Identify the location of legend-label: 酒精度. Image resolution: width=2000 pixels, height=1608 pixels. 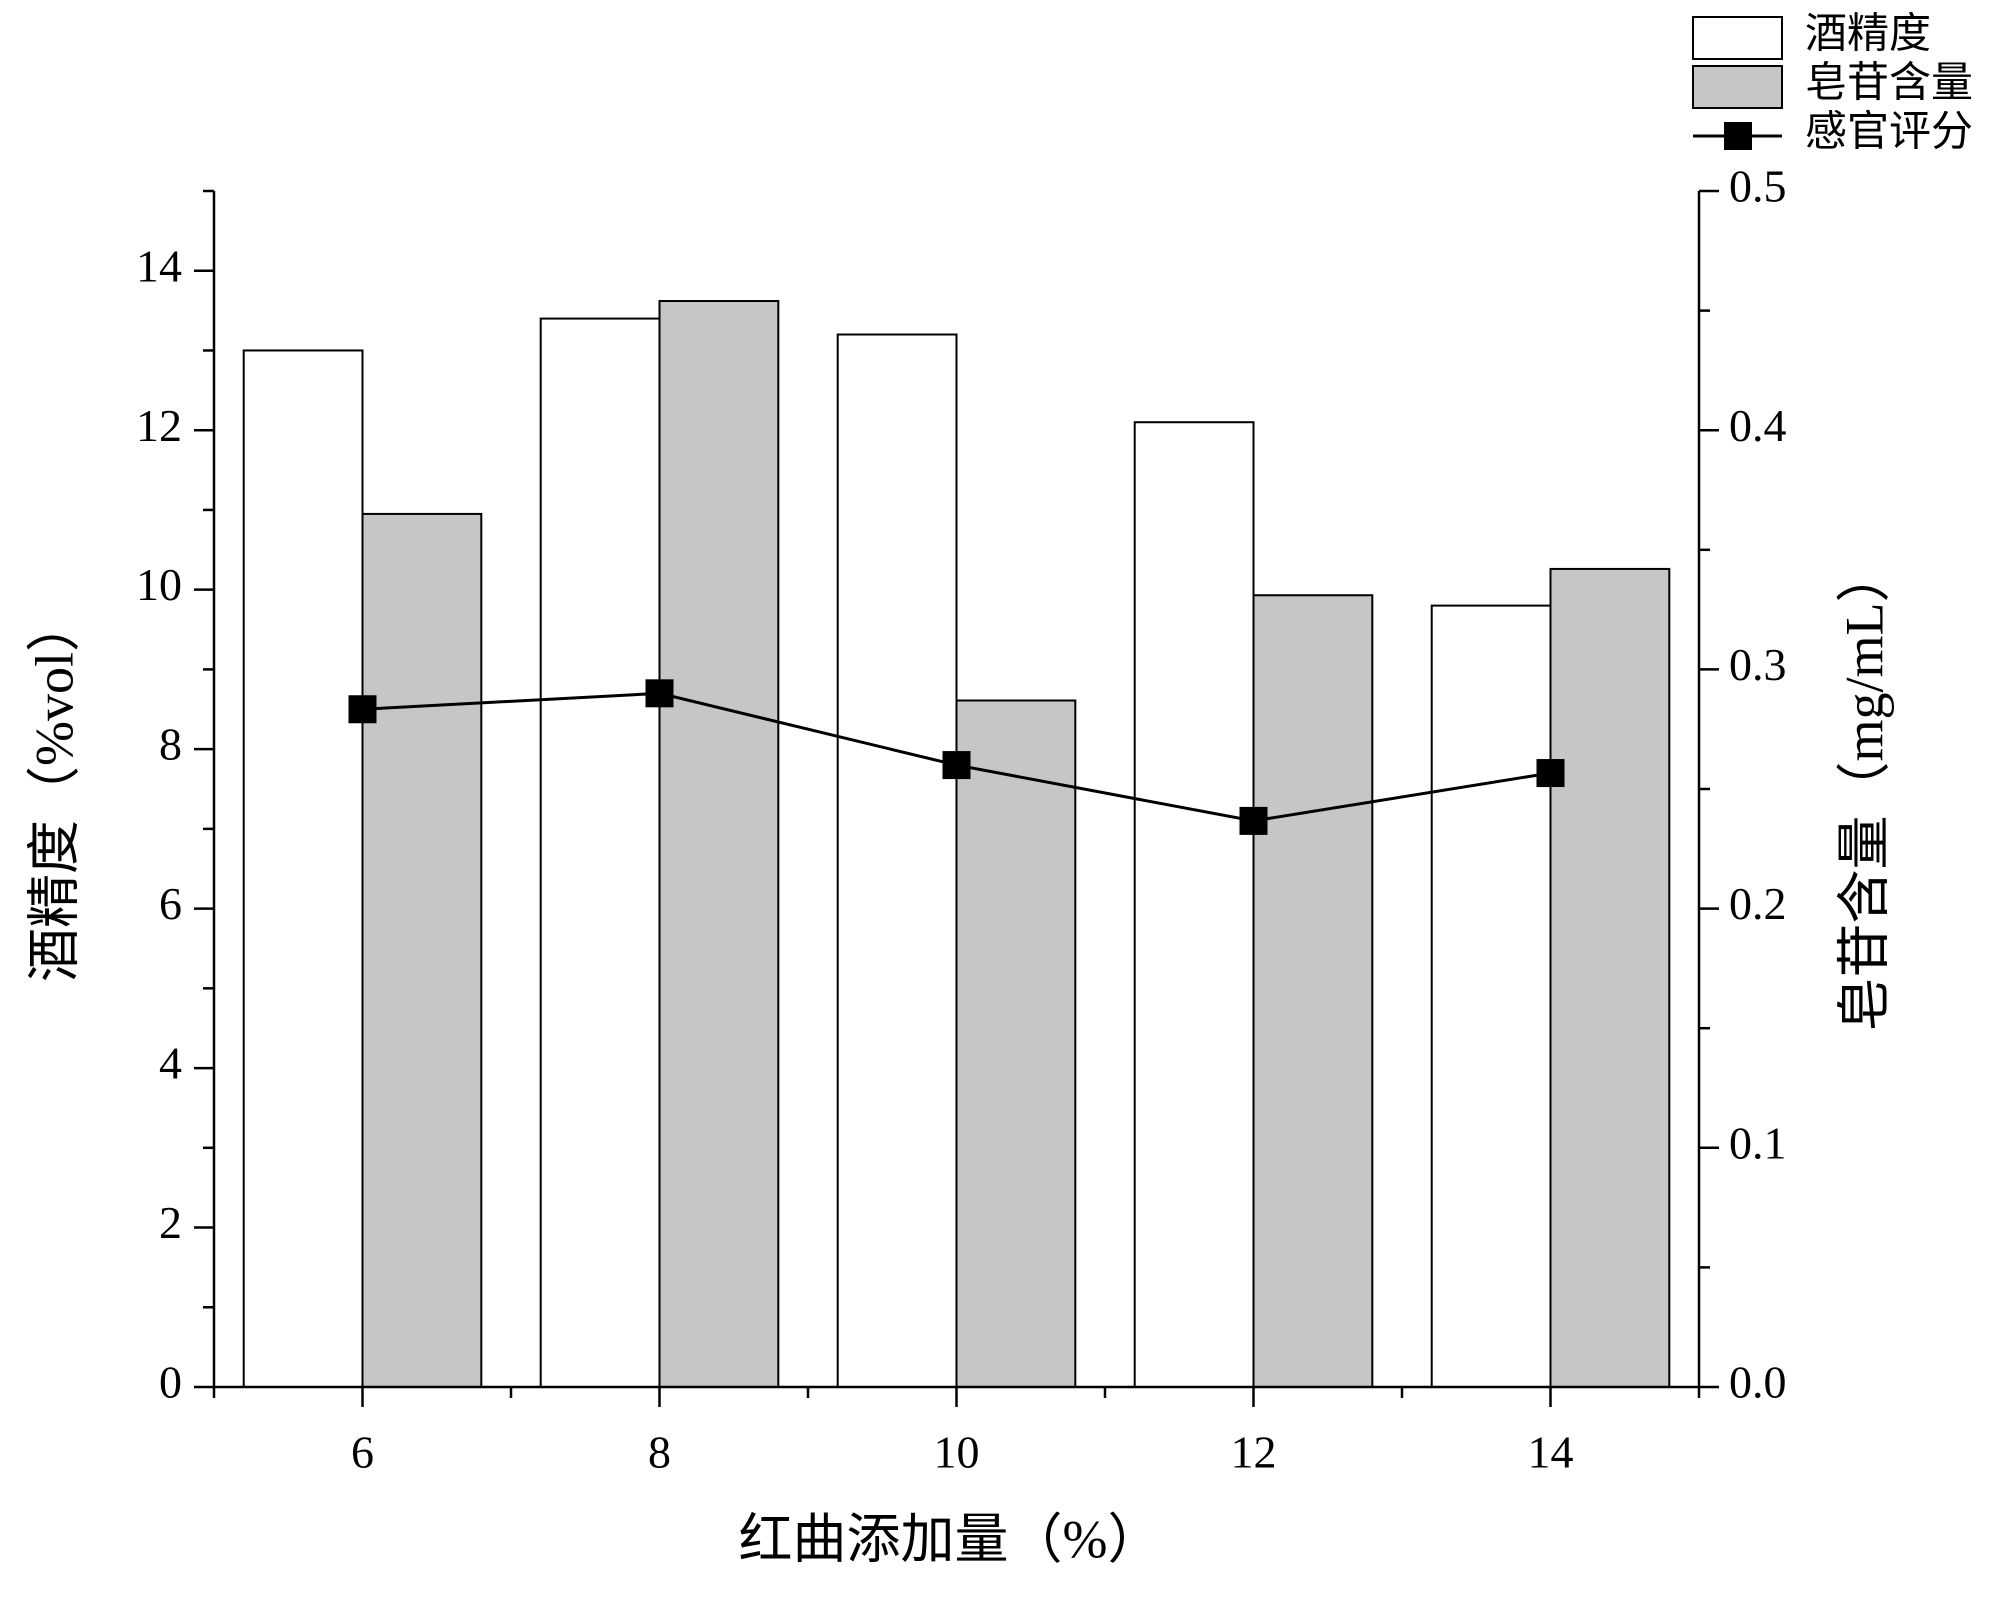
(1868, 35).